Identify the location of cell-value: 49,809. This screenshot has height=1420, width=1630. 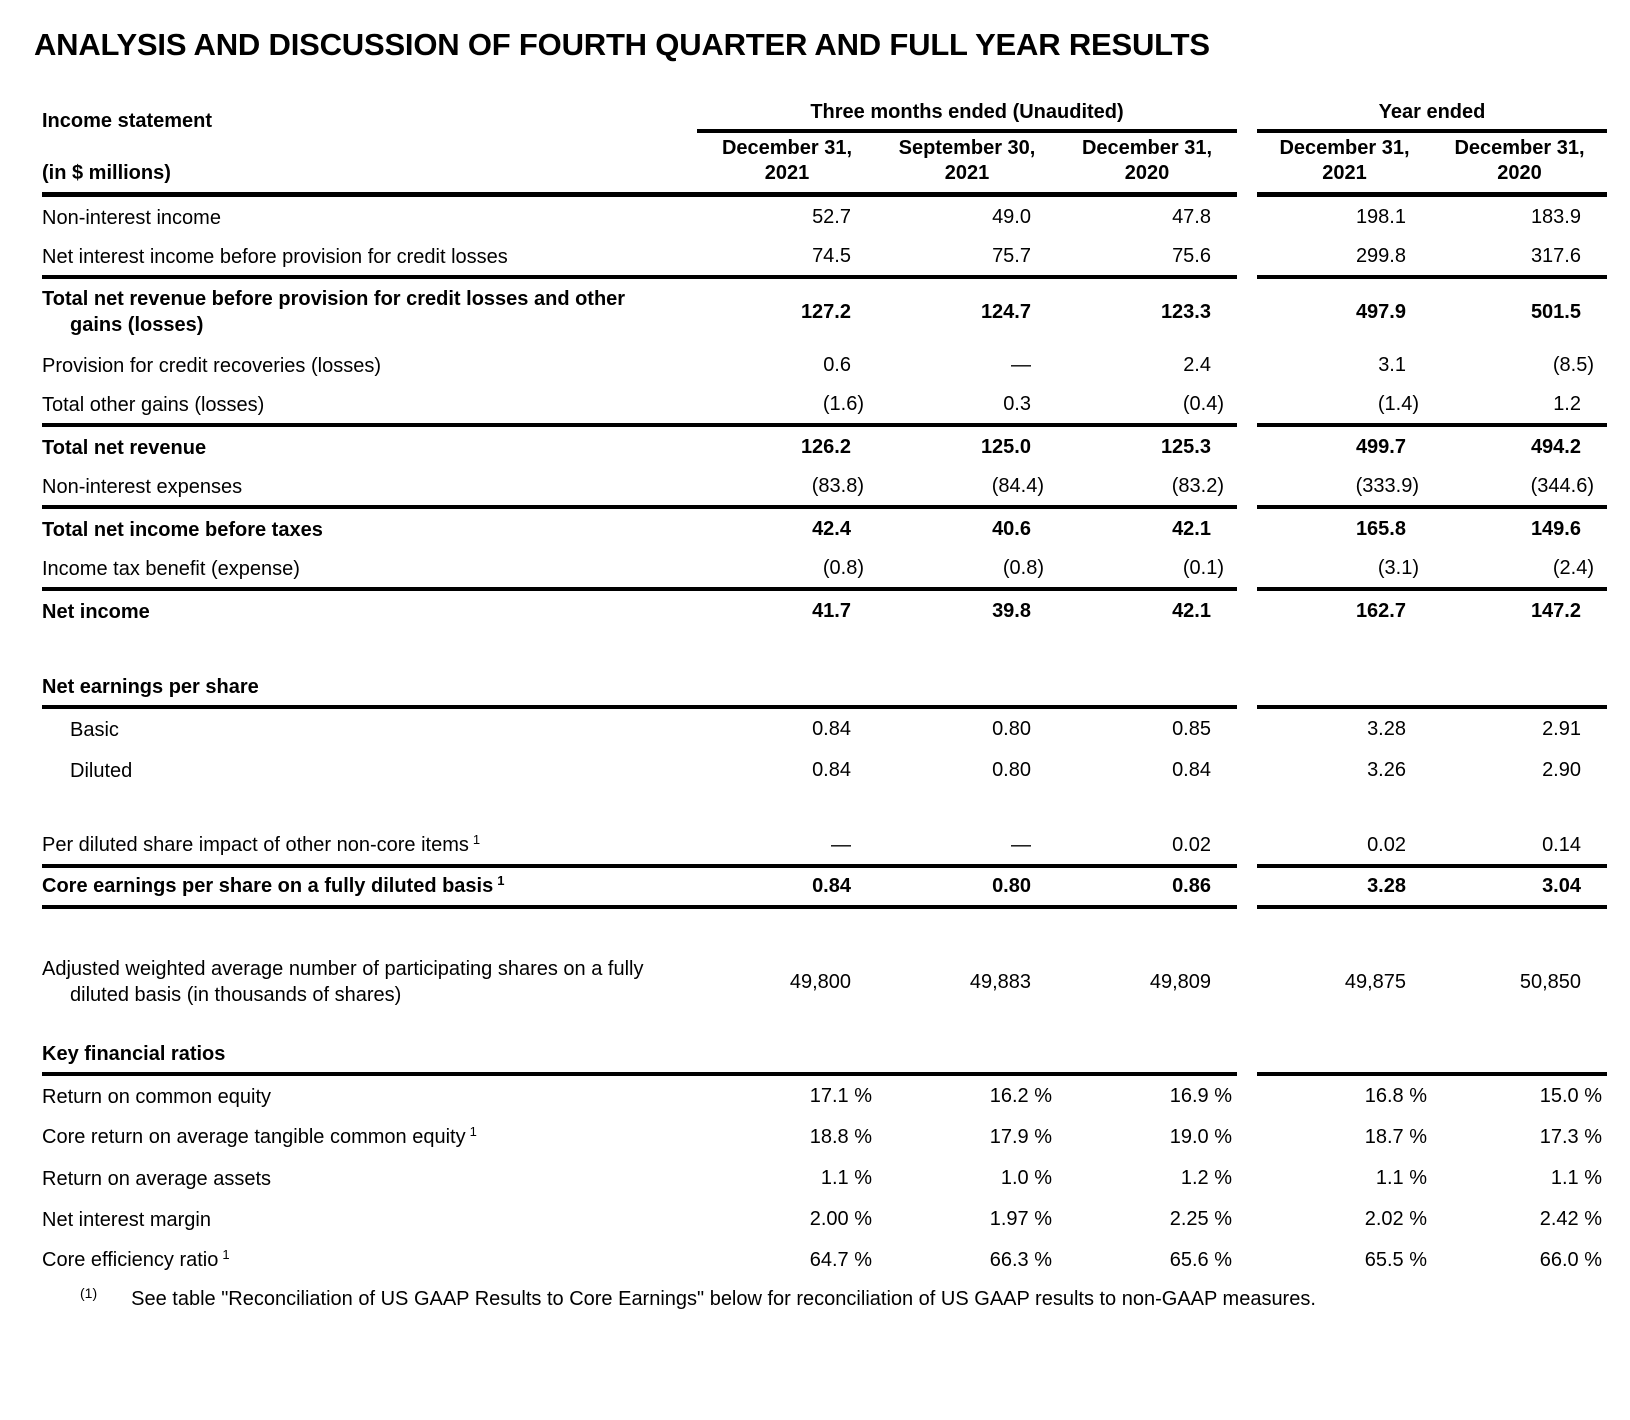
(1180, 981).